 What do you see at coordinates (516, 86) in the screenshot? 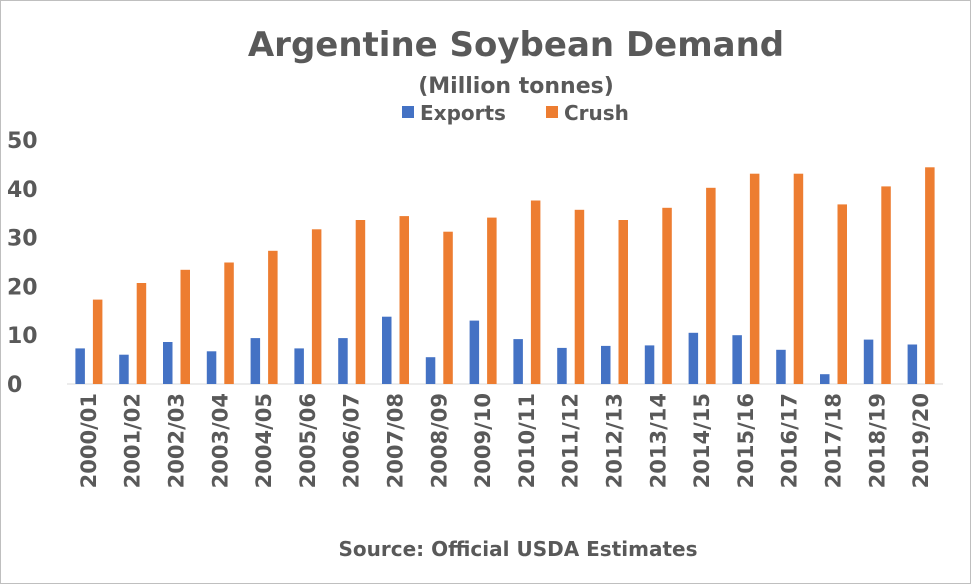
I see `chart-subtitle: (Million tonnes)` at bounding box center [516, 86].